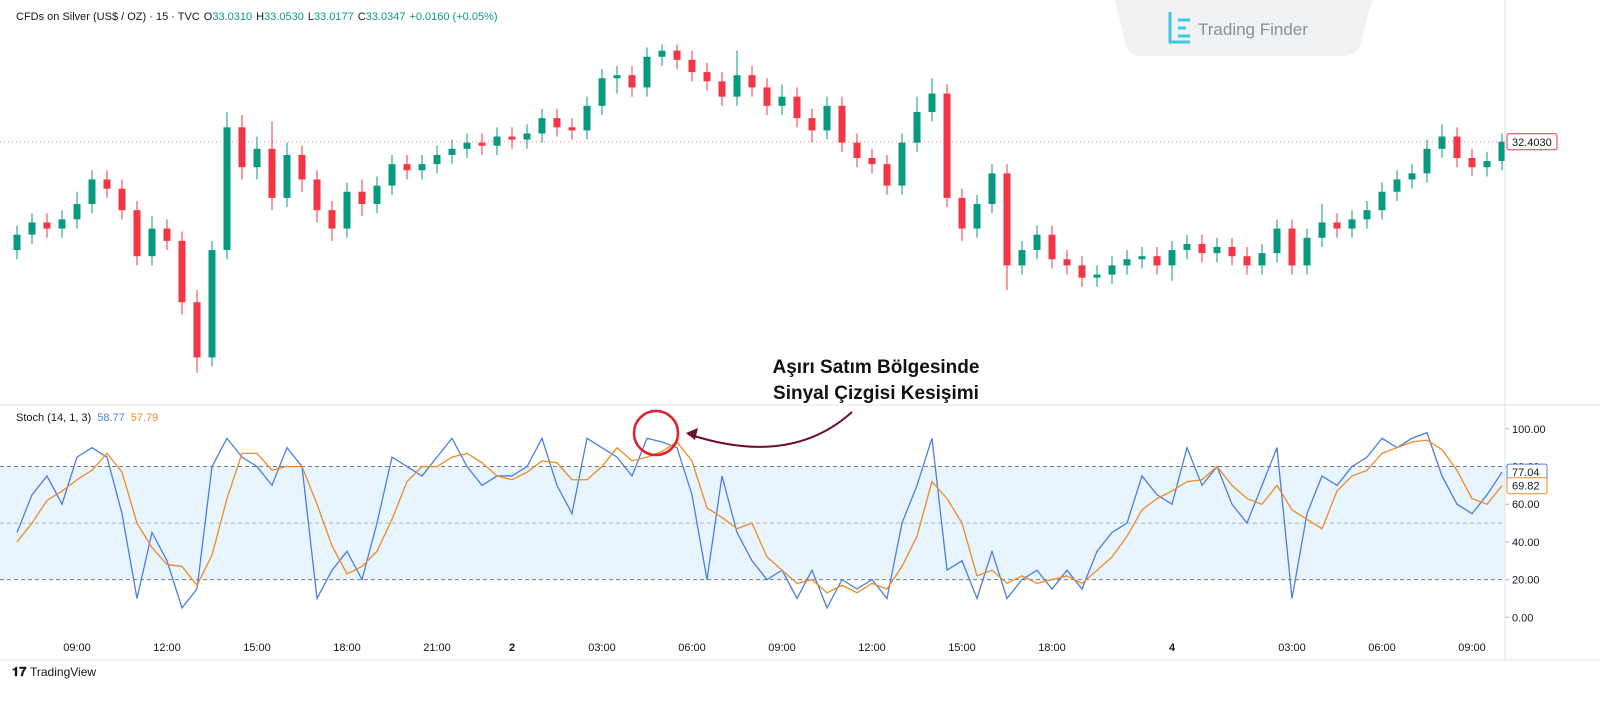  I want to click on annotation-arrow, so click(770, 429).